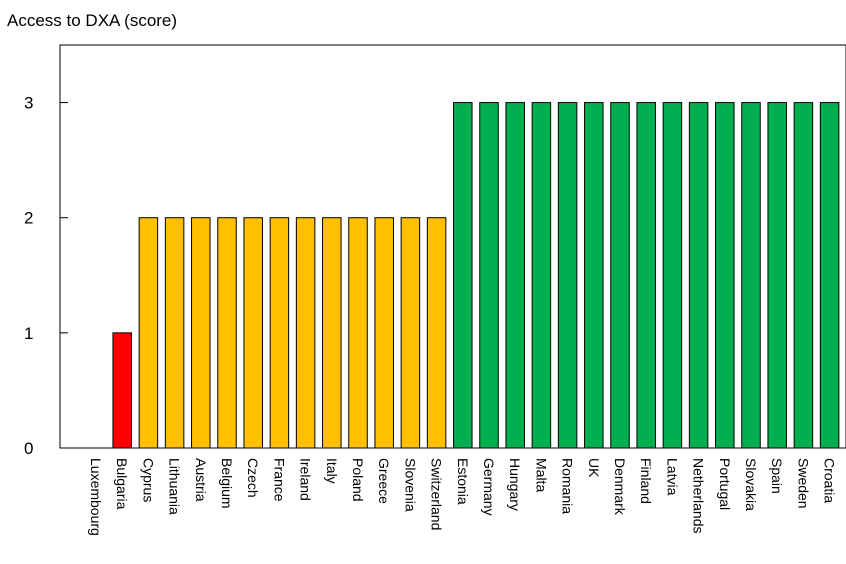 The image size is (846, 564). Describe the element at coordinates (28, 218) in the screenshot. I see `y-tick-label: 2` at that location.